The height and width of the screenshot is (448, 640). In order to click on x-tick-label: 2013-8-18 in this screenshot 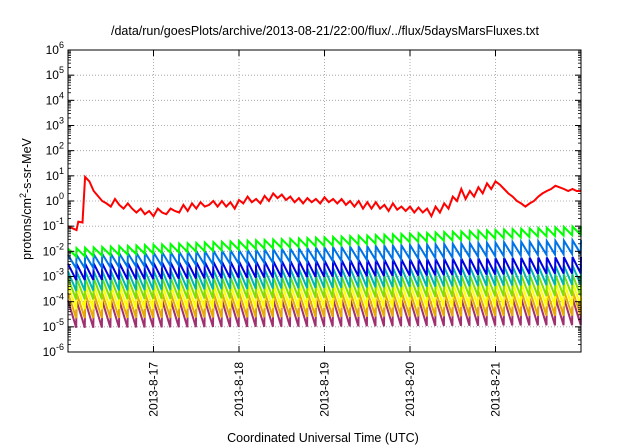, I will do `click(239, 389)`.